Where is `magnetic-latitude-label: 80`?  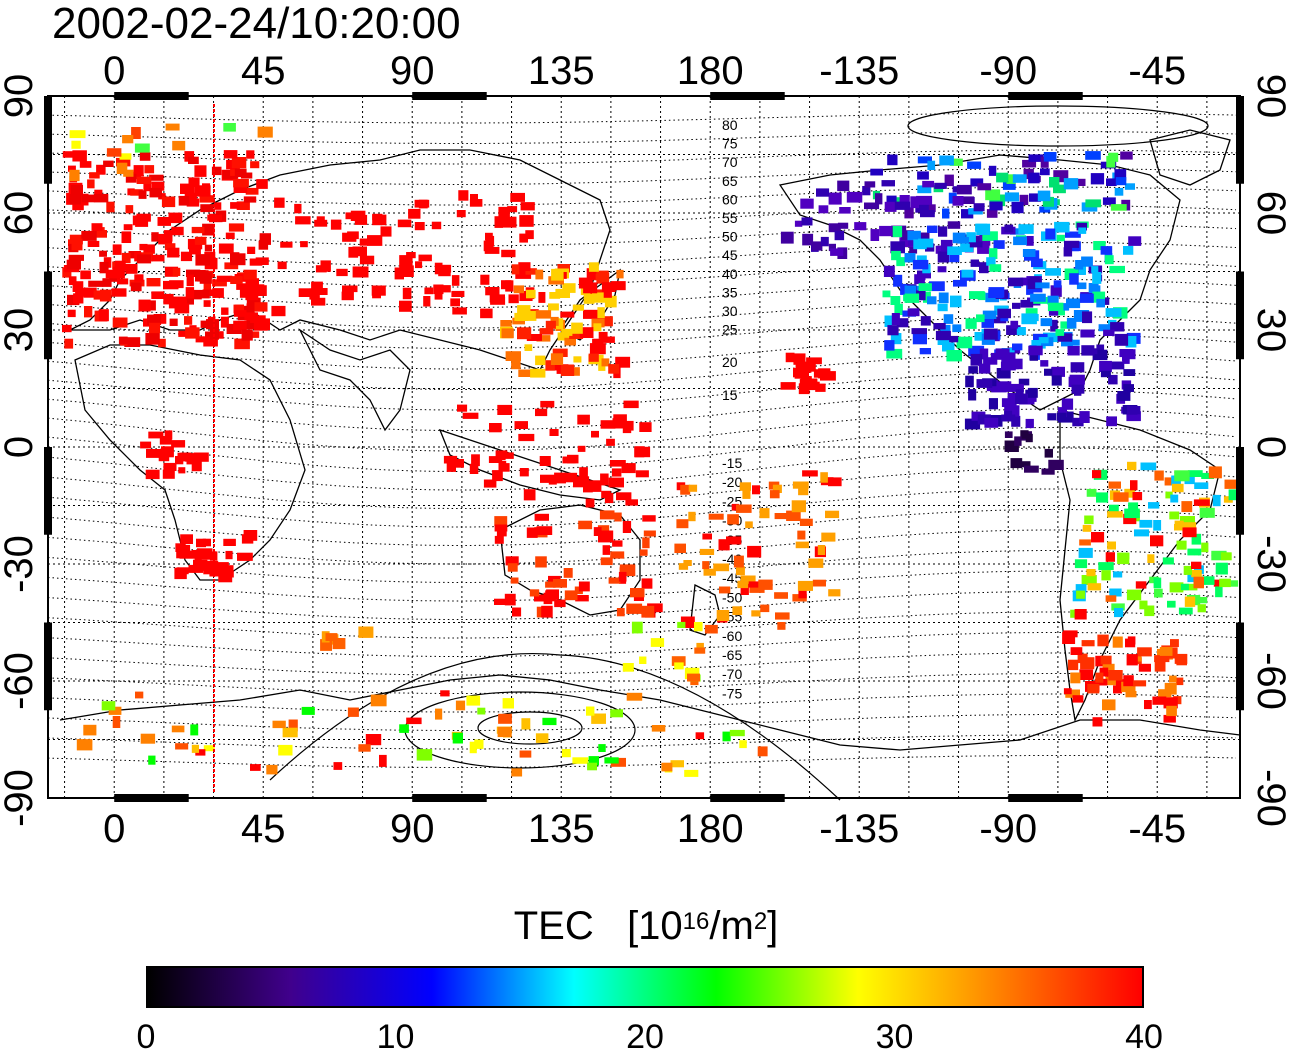
magnetic-latitude-label: 80 is located at coordinates (730, 125).